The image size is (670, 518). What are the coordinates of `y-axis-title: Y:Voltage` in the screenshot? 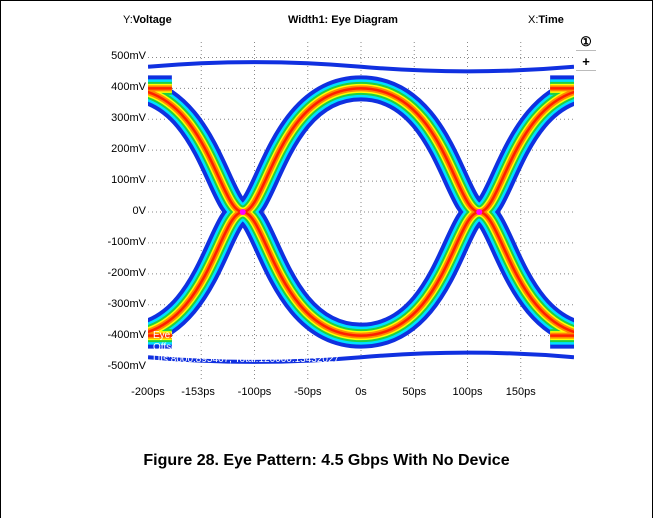 It's located at (147, 20).